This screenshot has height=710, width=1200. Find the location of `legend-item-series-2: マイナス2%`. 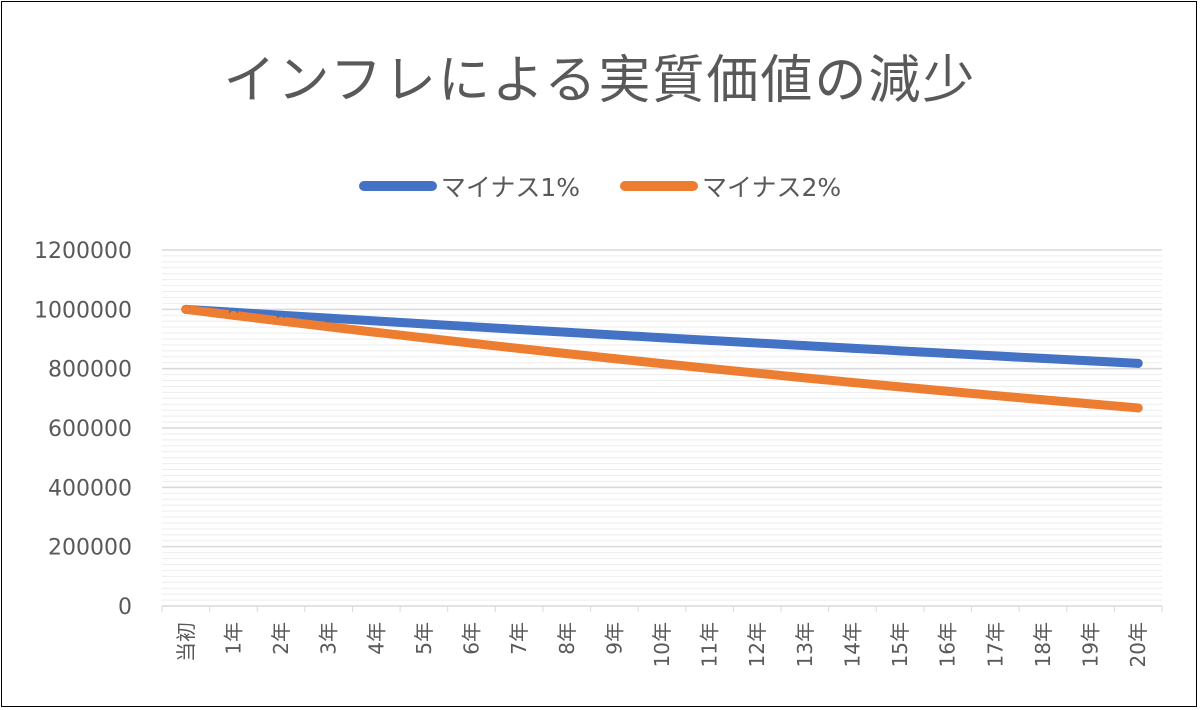

legend-item-series-2: マイナス2% is located at coordinates (730, 186).